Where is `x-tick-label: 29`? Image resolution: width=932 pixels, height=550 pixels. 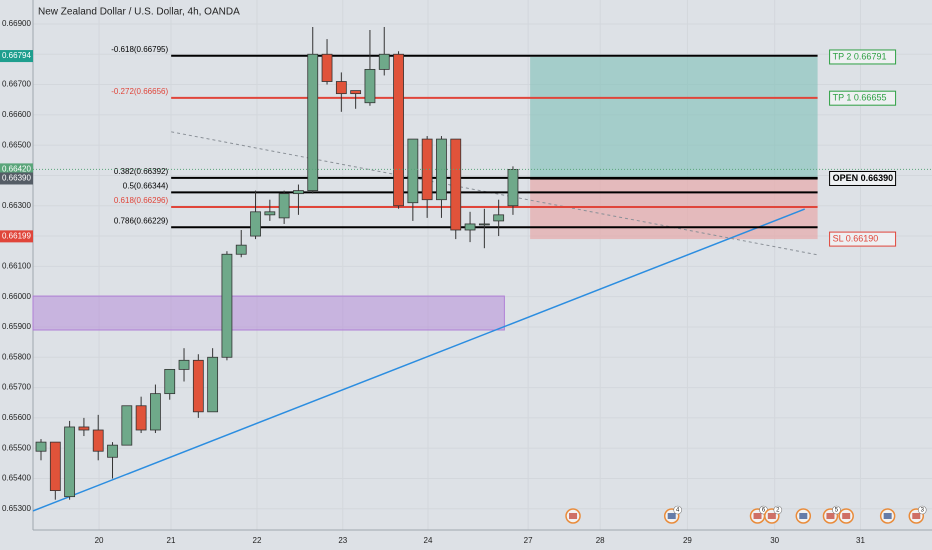
x-tick-label: 29 is located at coordinates (687, 540).